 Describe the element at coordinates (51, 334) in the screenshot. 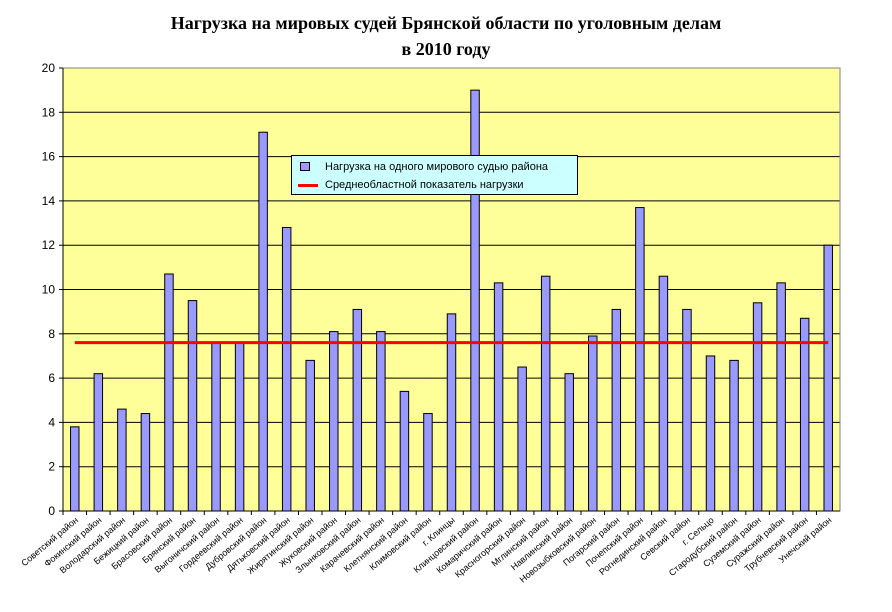

I see `y-tick-label: 8` at that location.